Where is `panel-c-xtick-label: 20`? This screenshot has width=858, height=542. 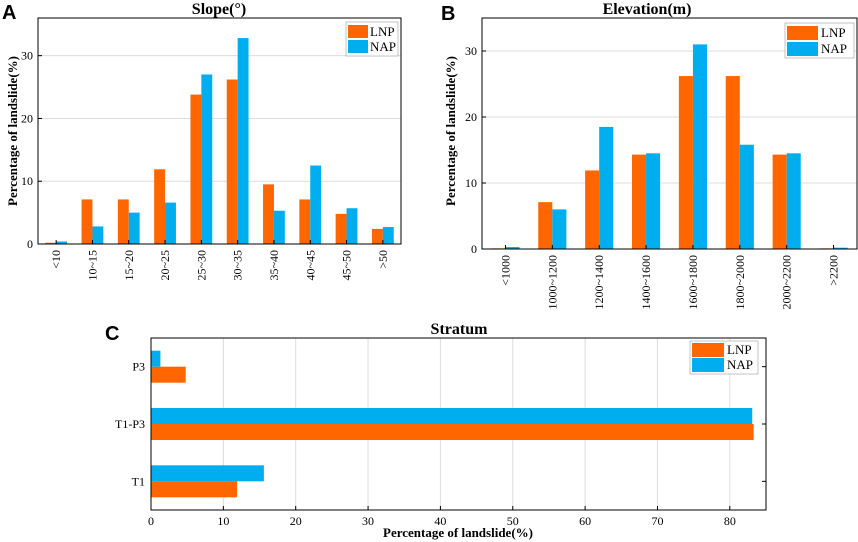 panel-c-xtick-label: 20 is located at coordinates (296, 521).